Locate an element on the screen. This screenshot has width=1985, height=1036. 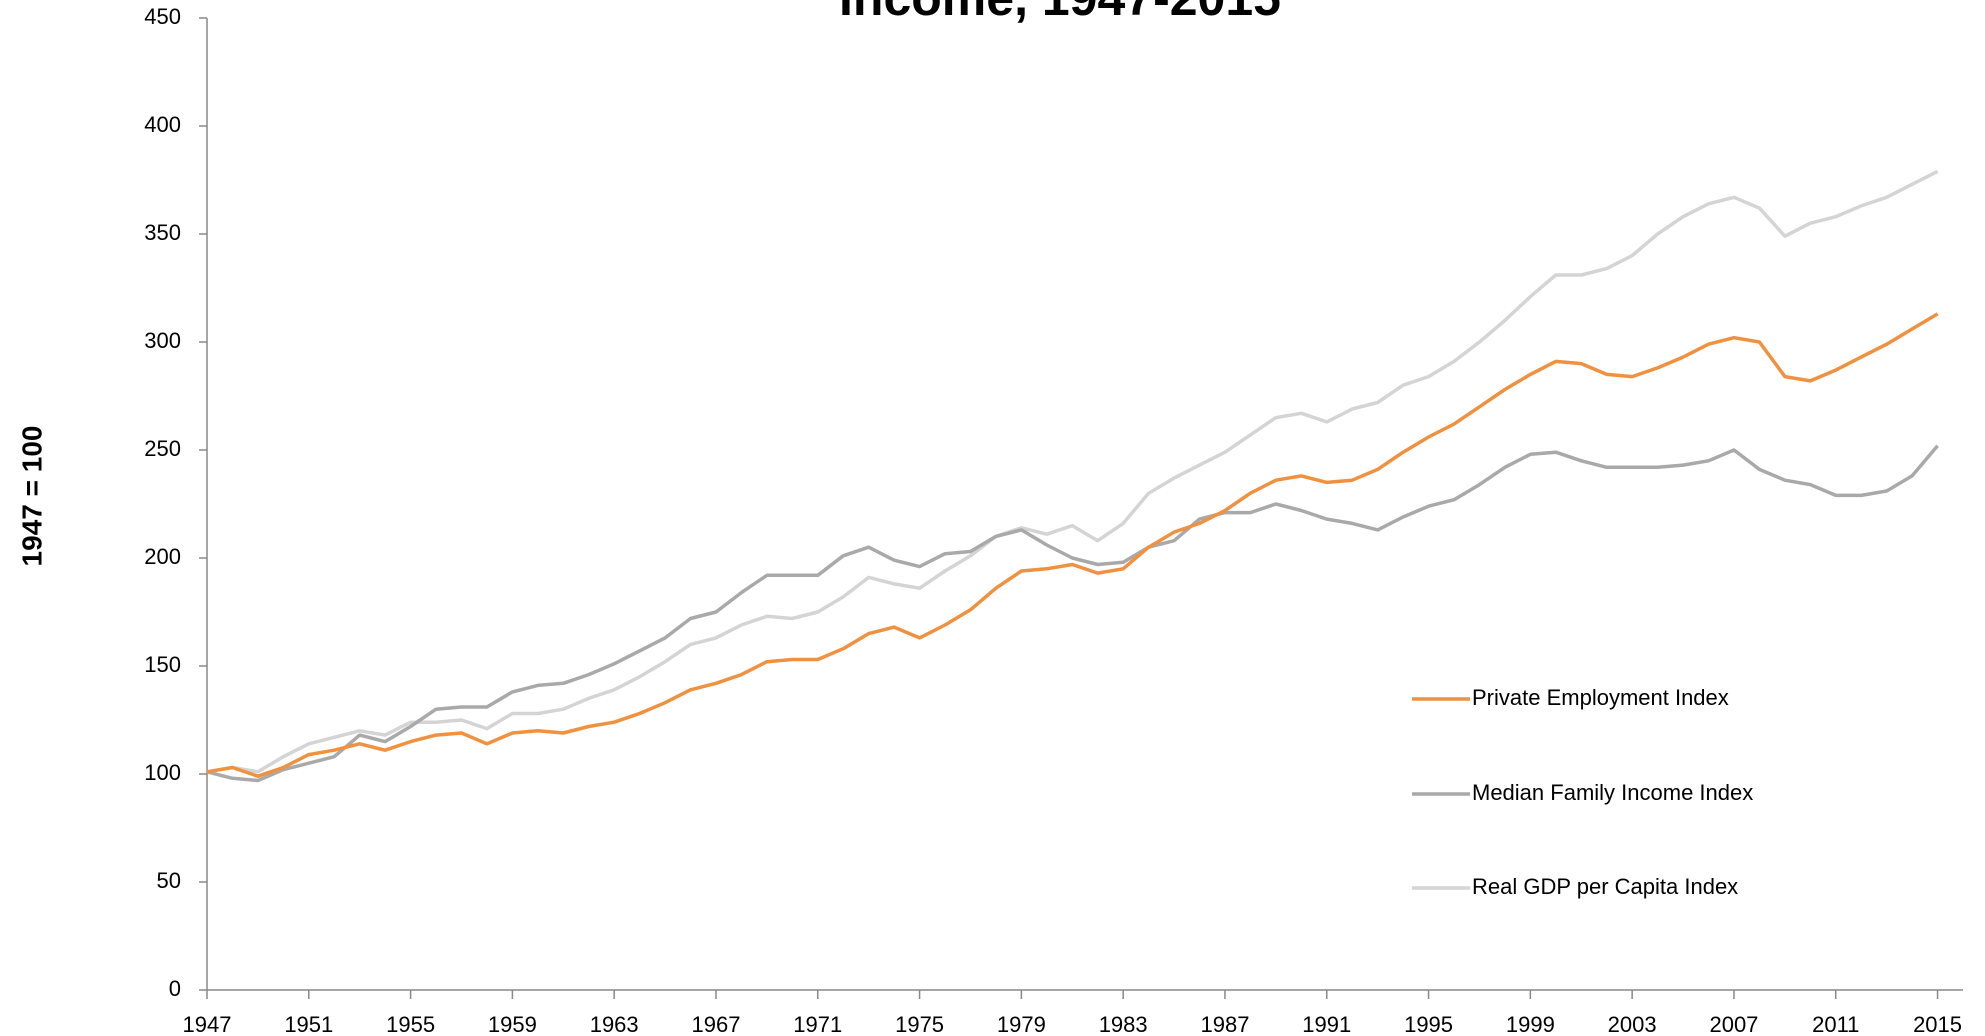
y-axis-label: 1947 = 100 is located at coordinates (31, 496).